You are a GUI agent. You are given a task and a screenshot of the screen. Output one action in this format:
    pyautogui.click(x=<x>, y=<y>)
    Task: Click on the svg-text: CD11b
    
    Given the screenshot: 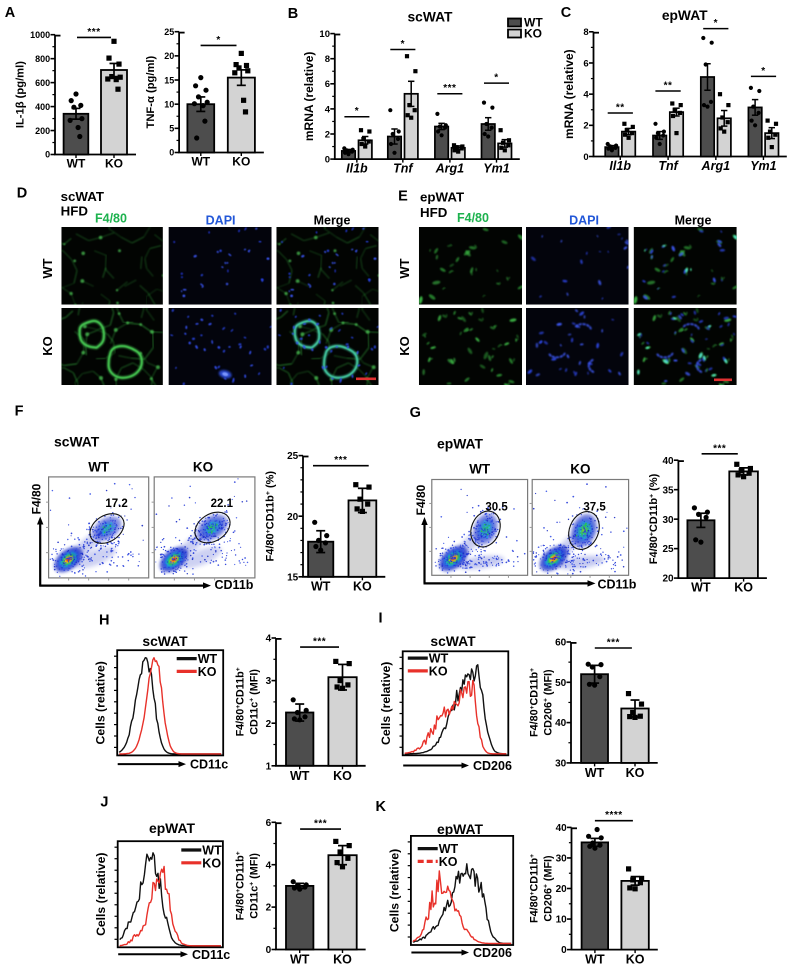 What is the action you would take?
    pyautogui.click(x=617, y=584)
    